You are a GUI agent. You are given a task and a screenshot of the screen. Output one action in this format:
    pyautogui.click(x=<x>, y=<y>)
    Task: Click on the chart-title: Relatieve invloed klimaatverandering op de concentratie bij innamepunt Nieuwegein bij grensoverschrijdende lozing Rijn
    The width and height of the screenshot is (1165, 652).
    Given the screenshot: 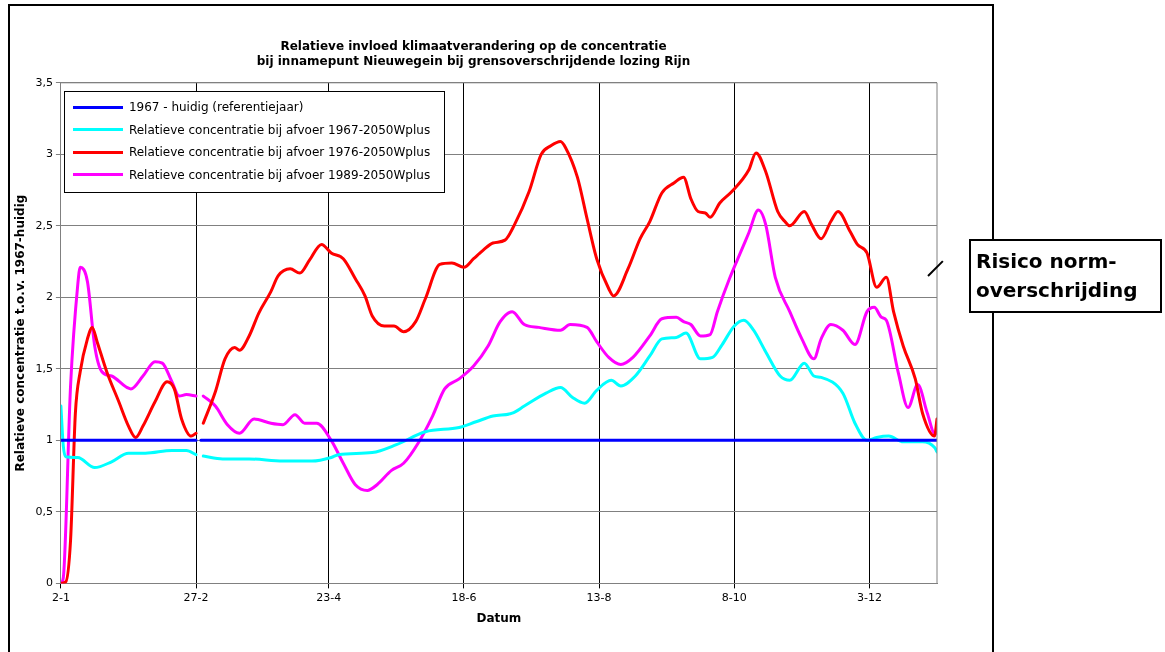 What is the action you would take?
    pyautogui.click(x=473, y=53)
    